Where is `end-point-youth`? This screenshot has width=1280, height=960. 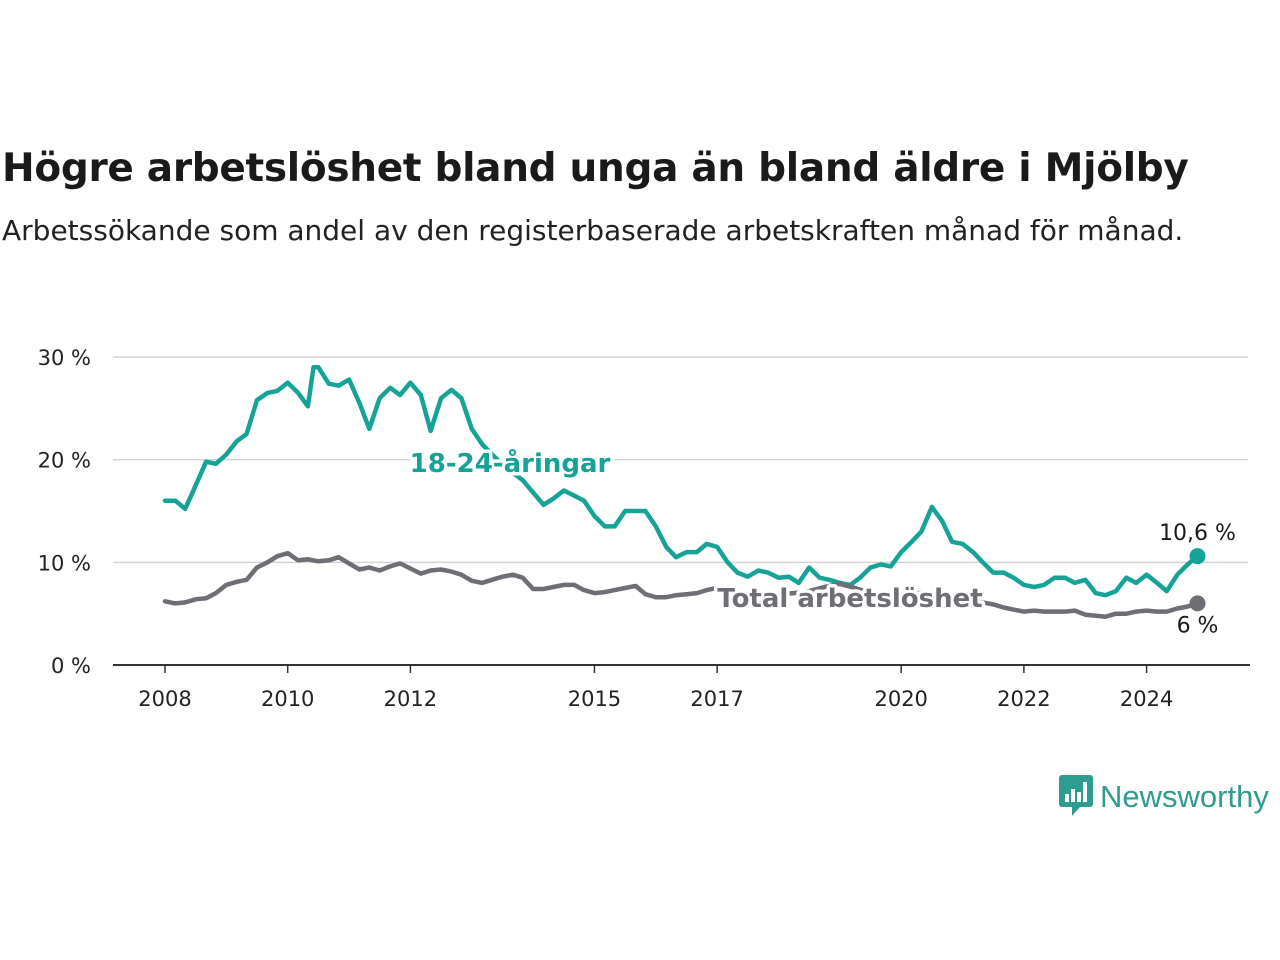 end-point-youth is located at coordinates (1197, 556).